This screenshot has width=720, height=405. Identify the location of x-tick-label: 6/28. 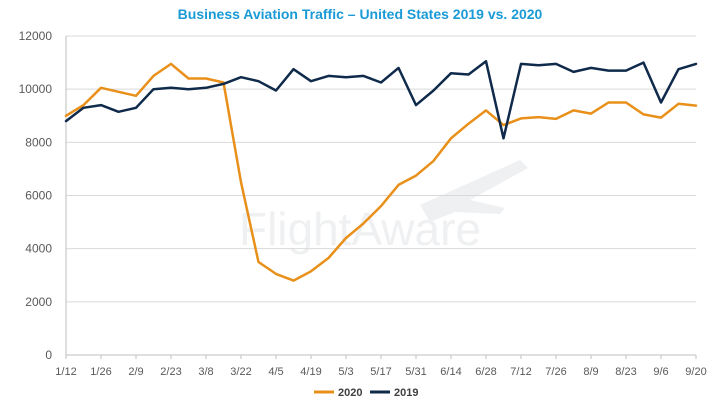
(485, 372).